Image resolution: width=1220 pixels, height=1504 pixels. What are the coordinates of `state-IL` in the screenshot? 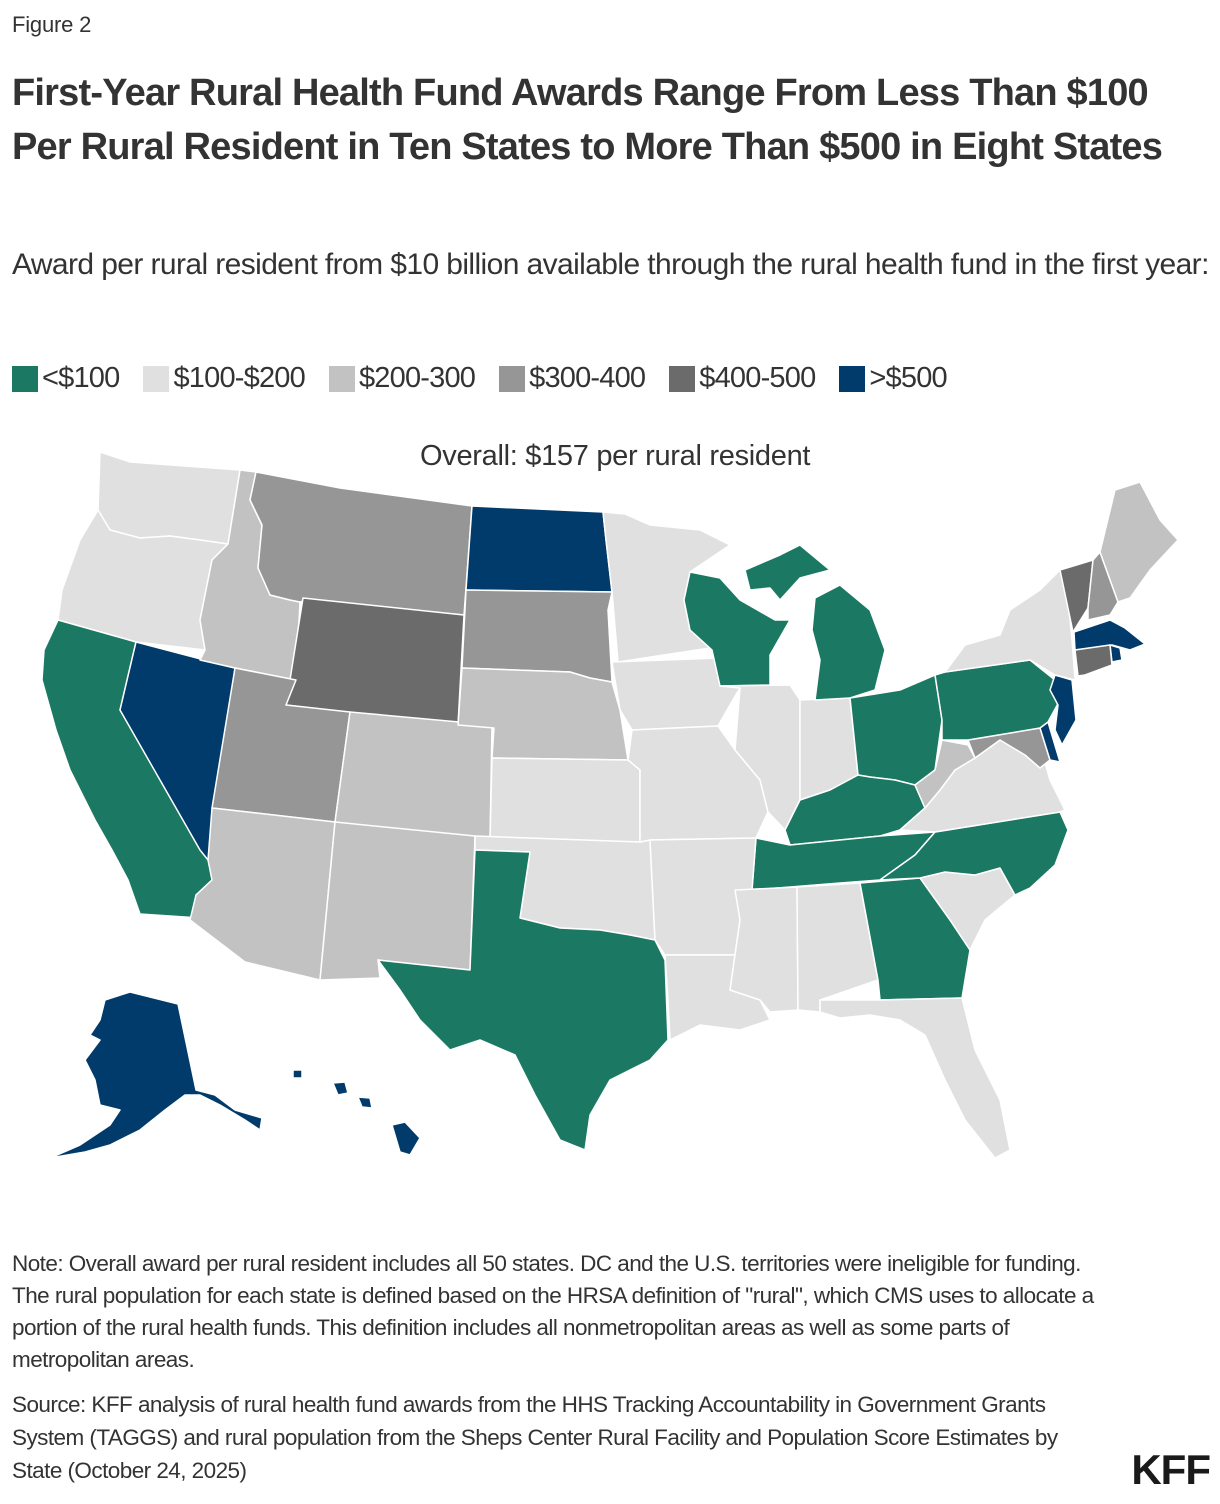 It's located at (760, 757).